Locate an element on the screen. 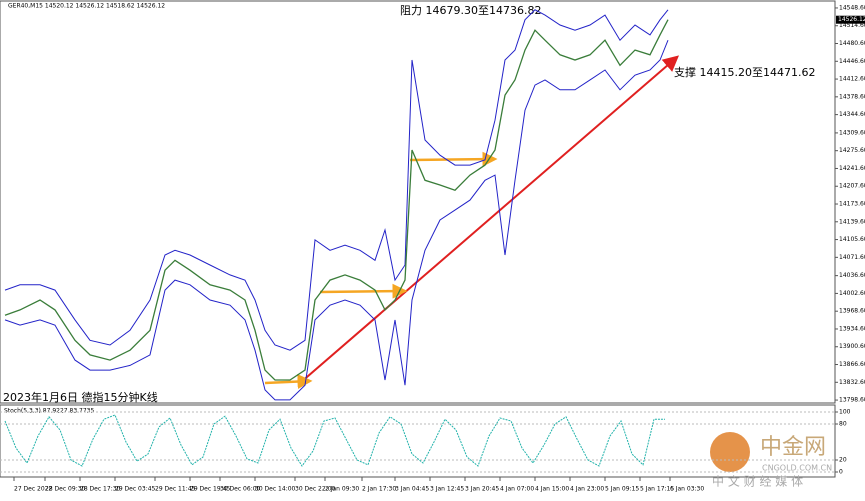 Image resolution: width=865 pixels, height=501 pixels. y-tick-label: 14207.60 is located at coordinates (852, 186).